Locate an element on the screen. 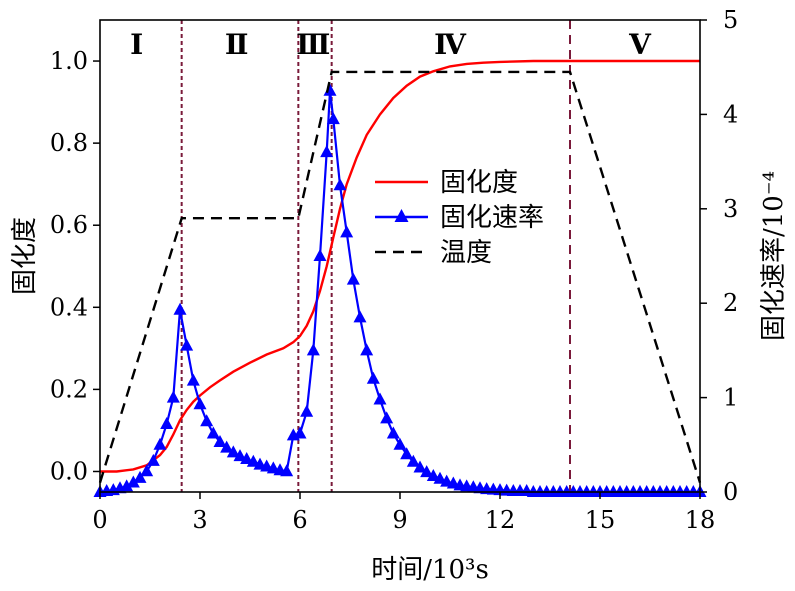 This screenshot has width=795, height=591. y-right-tick-label: 2 is located at coordinates (730, 303).